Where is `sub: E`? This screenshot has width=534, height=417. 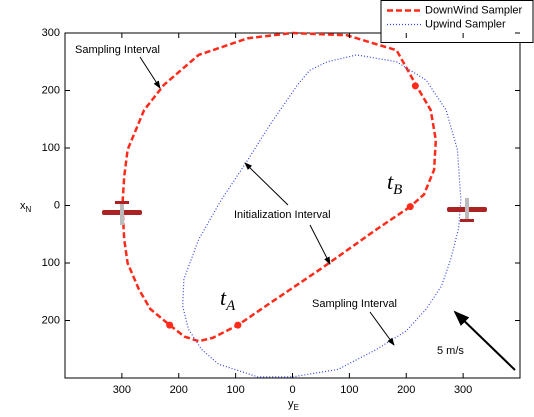
sub: E is located at coordinates (296, 407).